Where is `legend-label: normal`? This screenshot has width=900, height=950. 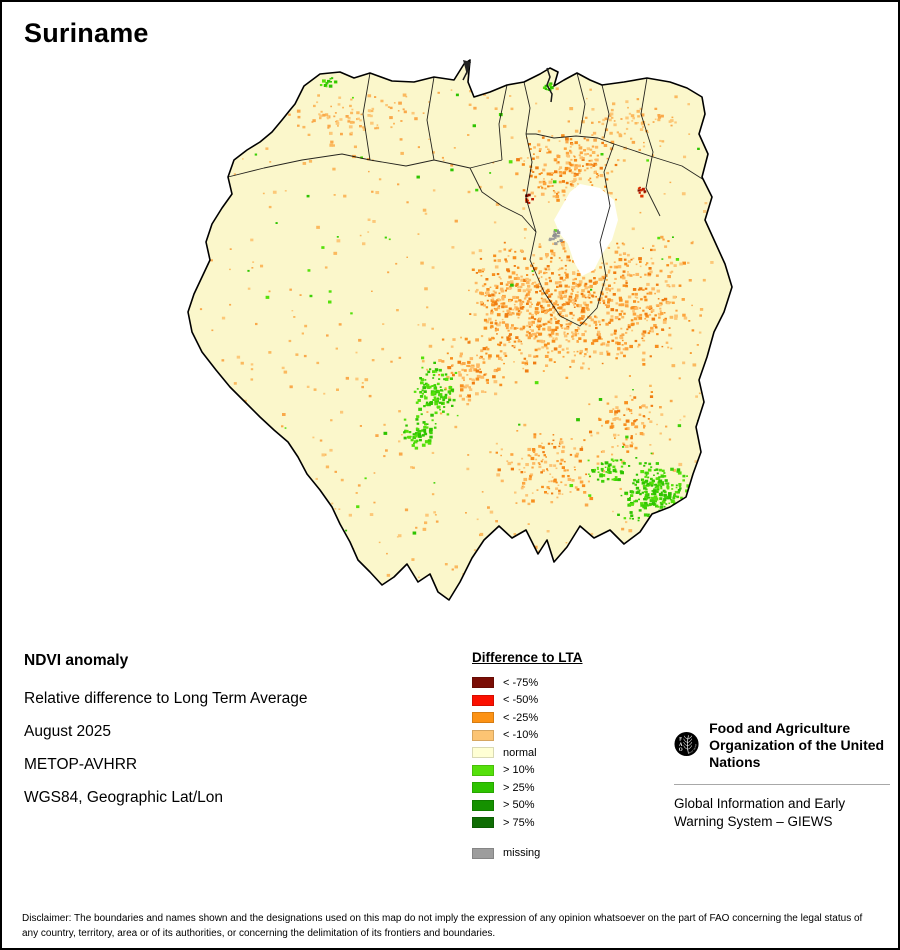
legend-label: normal is located at coordinates (520, 752).